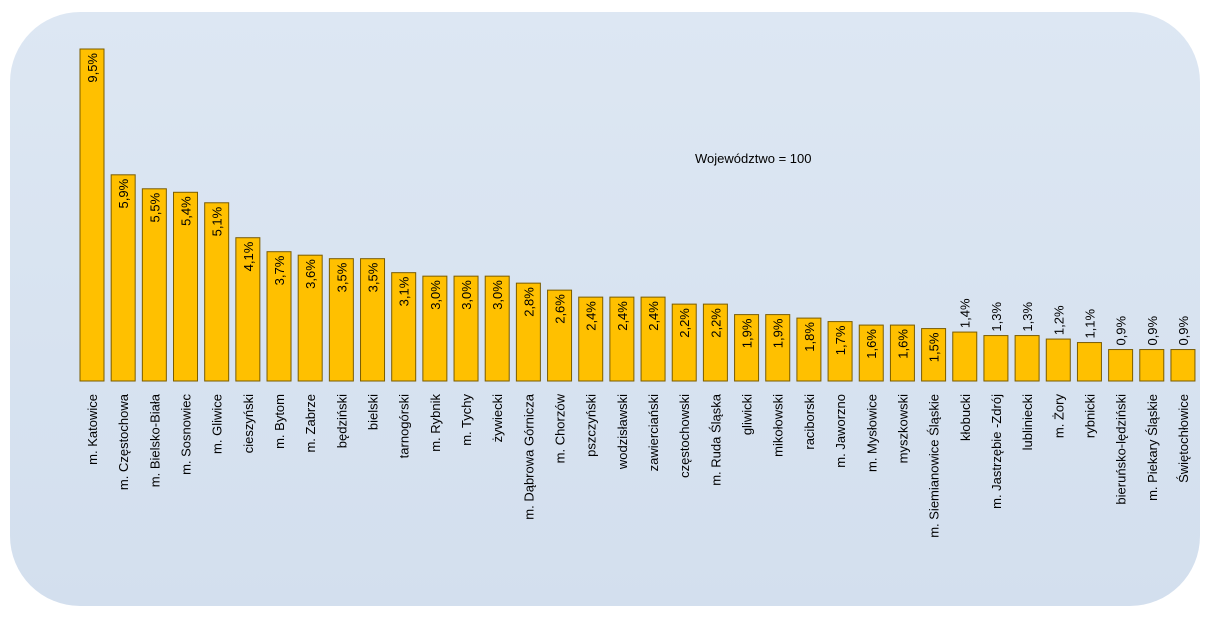  What do you see at coordinates (1027, 422) in the screenshot?
I see `x-tick-label: lubliniecki` at bounding box center [1027, 422].